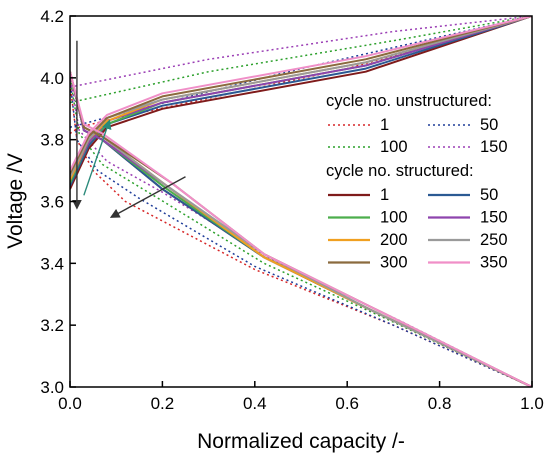 This screenshot has height=461, width=550. I want to click on legend-label-structured-1: 50, so click(489, 195).